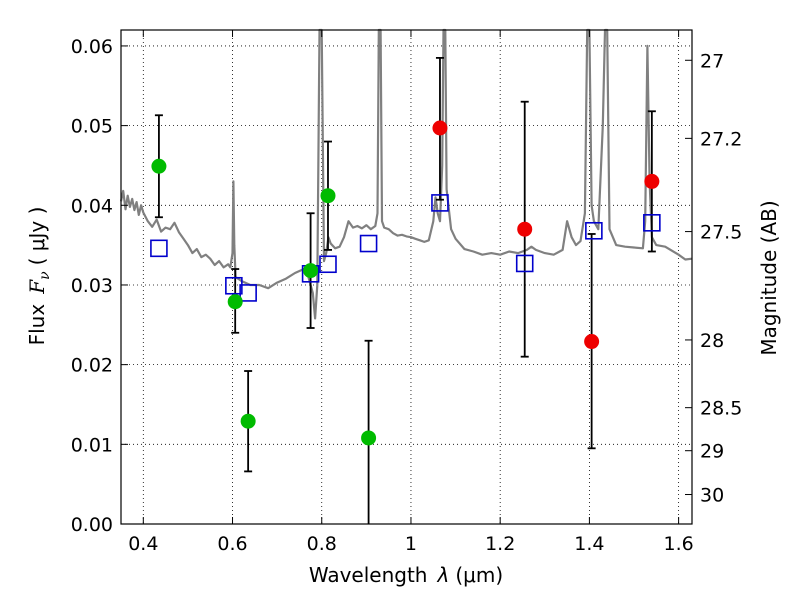 This screenshot has width=800, height=600. I want to click on y-tick-label: 0.05, so click(92, 127).